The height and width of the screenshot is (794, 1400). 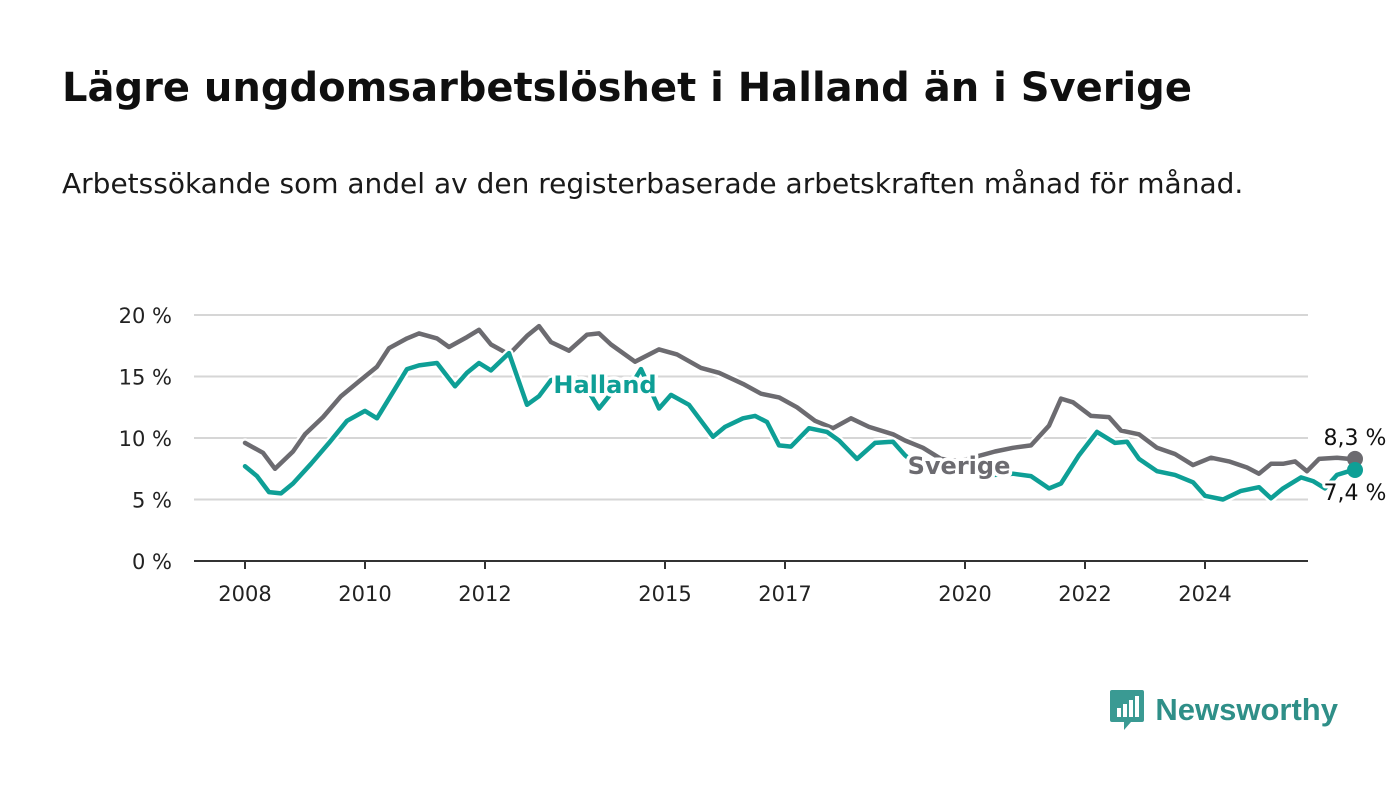 I want to click on chart-speech-bubble-icon, so click(x=1127, y=710).